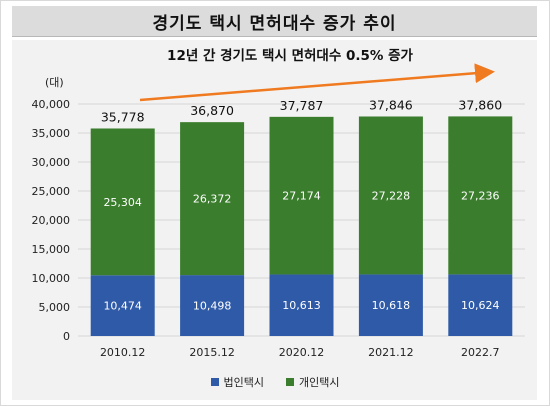 The width and height of the screenshot is (550, 406). What do you see at coordinates (319, 382) in the screenshot?
I see `legend-label-individual: 개인택시` at bounding box center [319, 382].